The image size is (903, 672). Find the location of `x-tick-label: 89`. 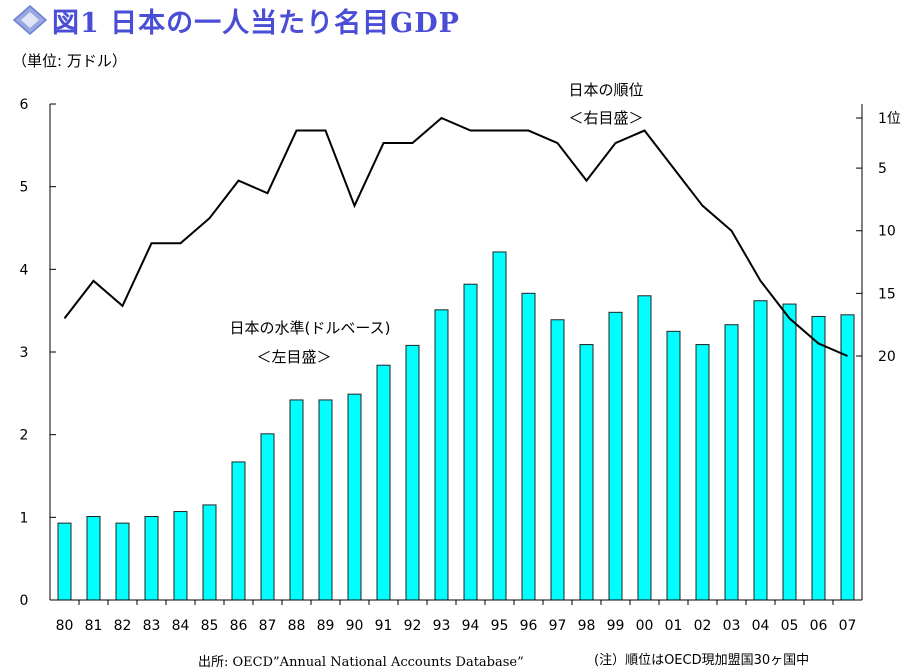

x-tick-label: 89 is located at coordinates (326, 626).